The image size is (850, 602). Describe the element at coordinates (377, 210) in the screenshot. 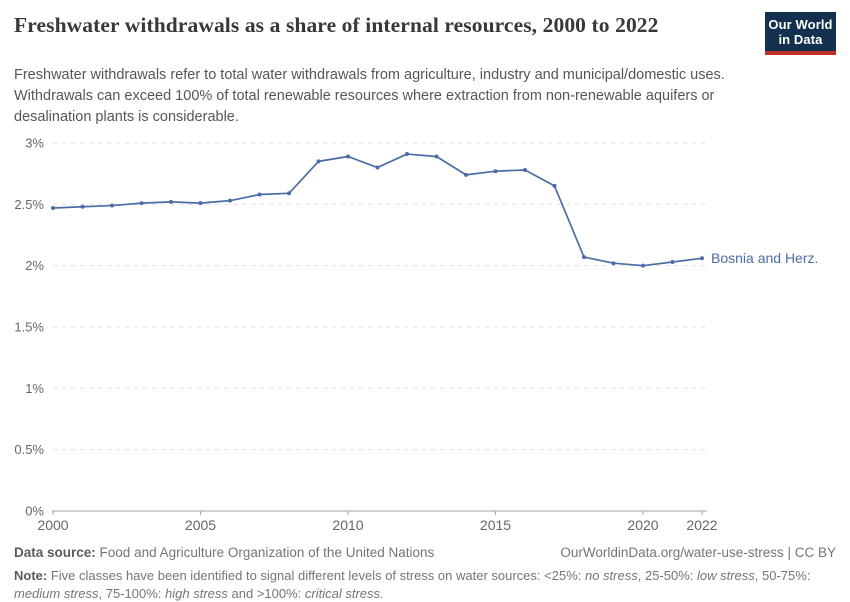

I see `series-line` at that location.